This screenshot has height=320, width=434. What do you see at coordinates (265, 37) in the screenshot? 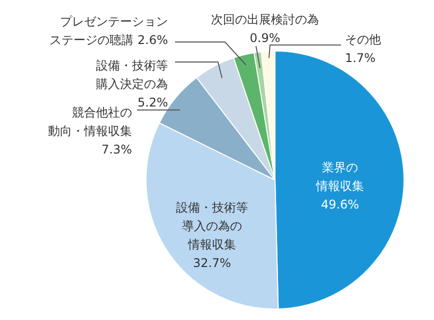
I see `data-label: 0.9%` at bounding box center [265, 37].